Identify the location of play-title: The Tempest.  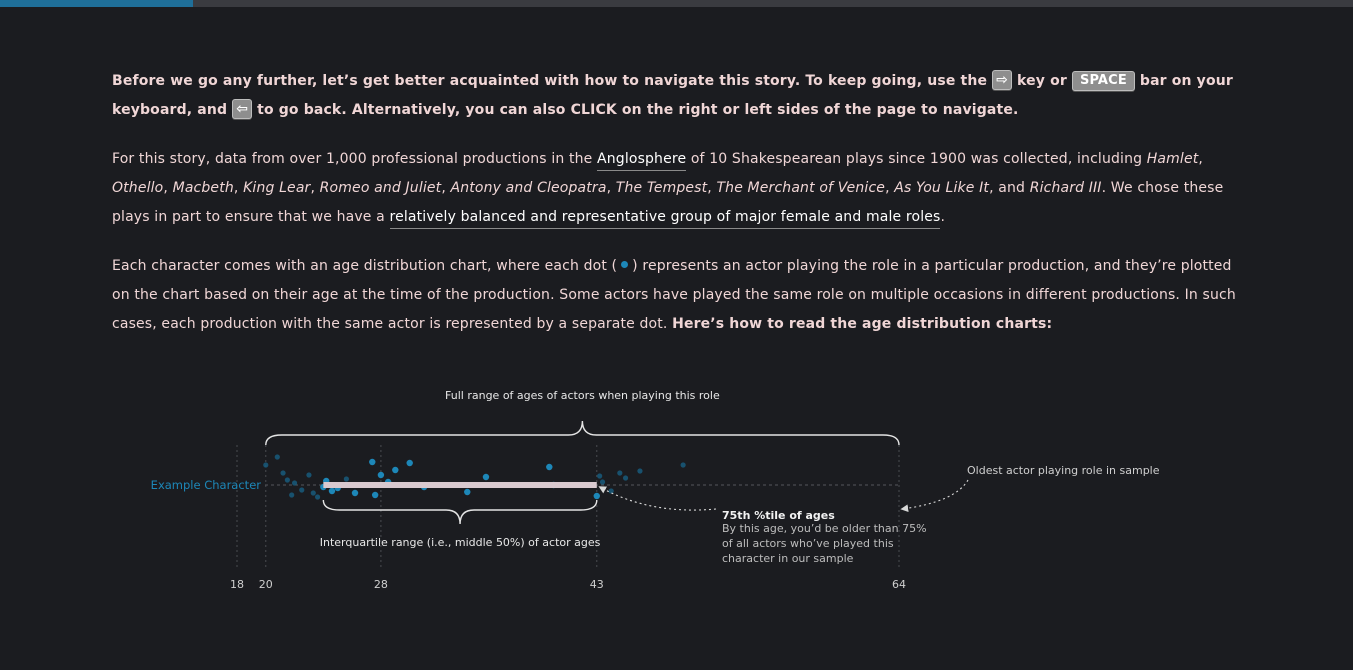
(661, 188).